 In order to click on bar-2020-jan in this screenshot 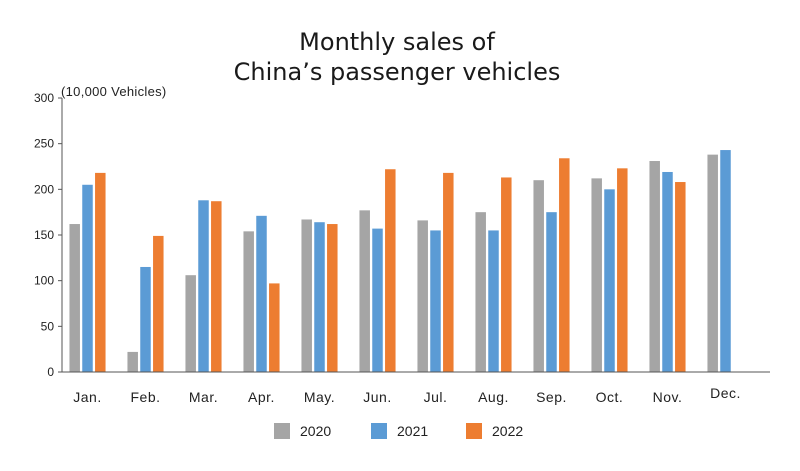, I will do `click(74, 298)`.